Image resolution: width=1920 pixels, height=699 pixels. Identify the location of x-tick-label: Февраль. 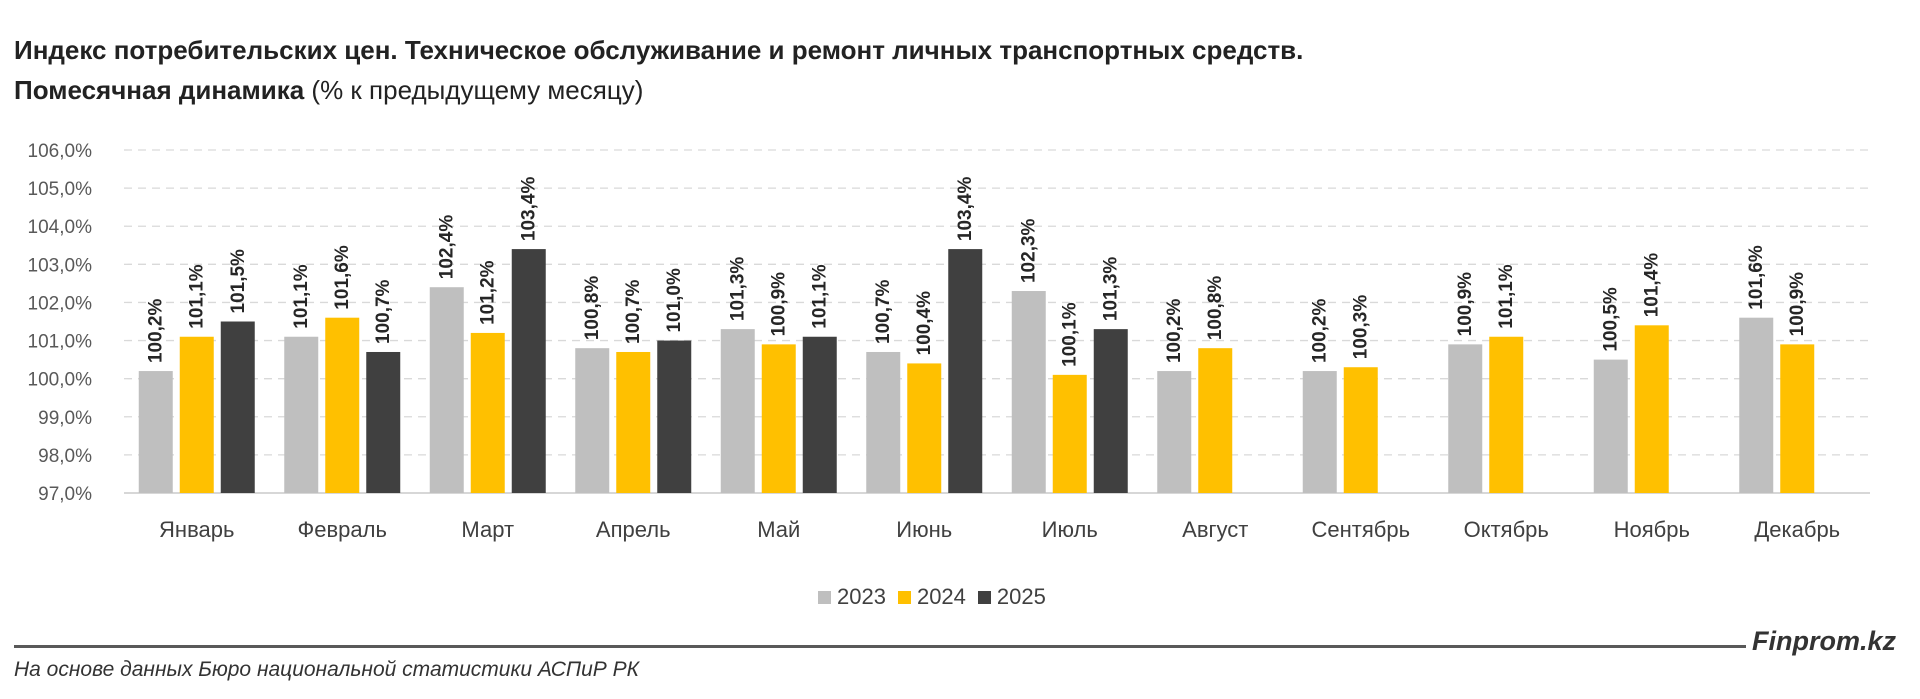
(342, 529).